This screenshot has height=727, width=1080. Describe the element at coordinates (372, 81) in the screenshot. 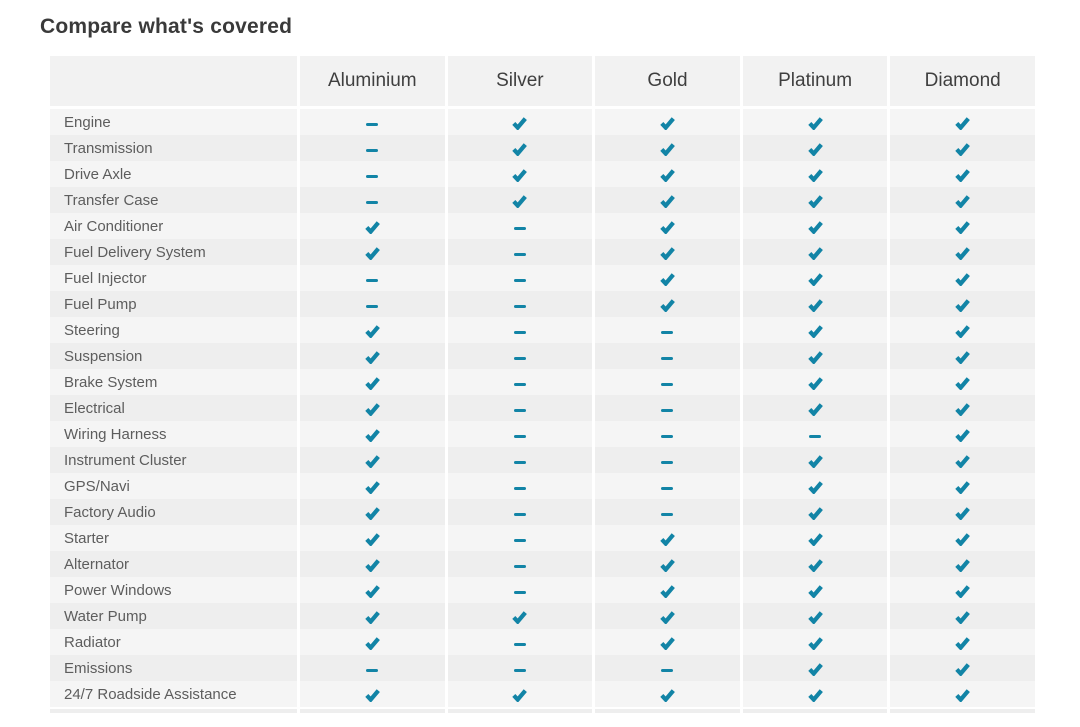

I see `column-header-aluminium: Aluminium` at that location.